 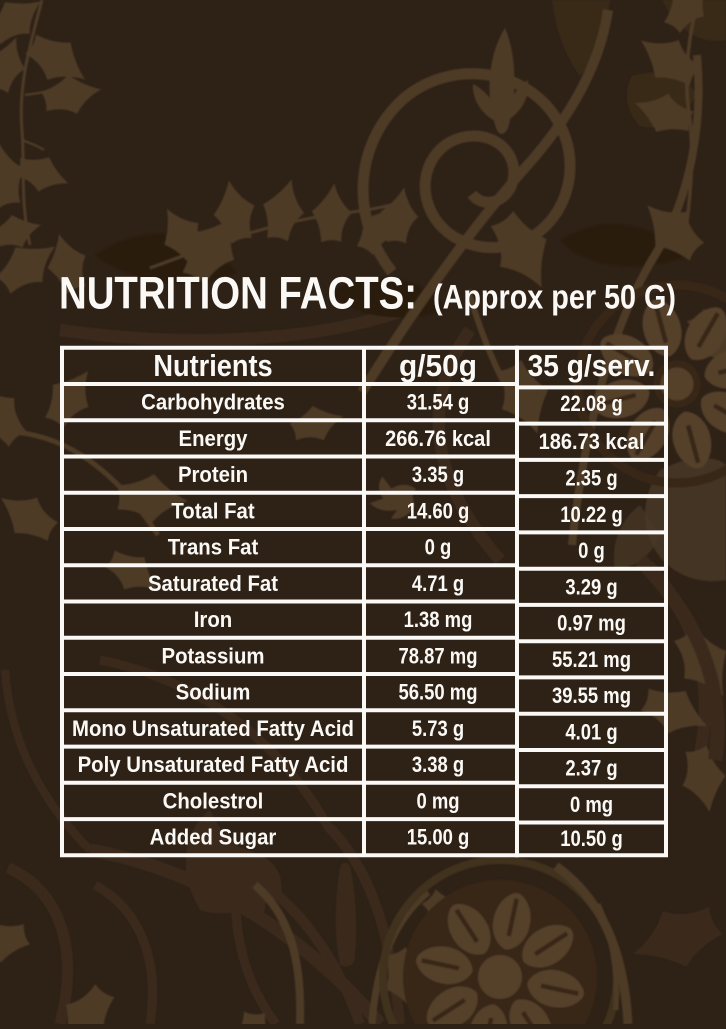 I want to click on svg-text: 3.29 g, so click(x=591, y=586).